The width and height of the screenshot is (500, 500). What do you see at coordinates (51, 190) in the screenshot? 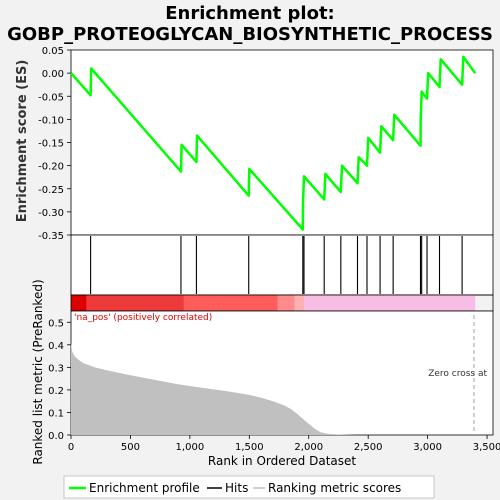
I see `es-y-tick-label: -0.25` at bounding box center [51, 190].